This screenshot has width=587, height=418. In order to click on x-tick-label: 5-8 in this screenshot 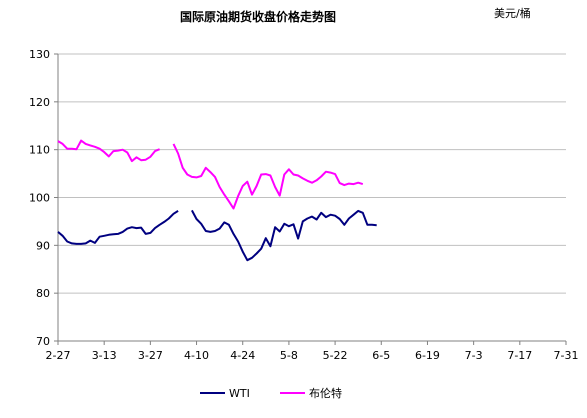, I will do `click(289, 355)`.